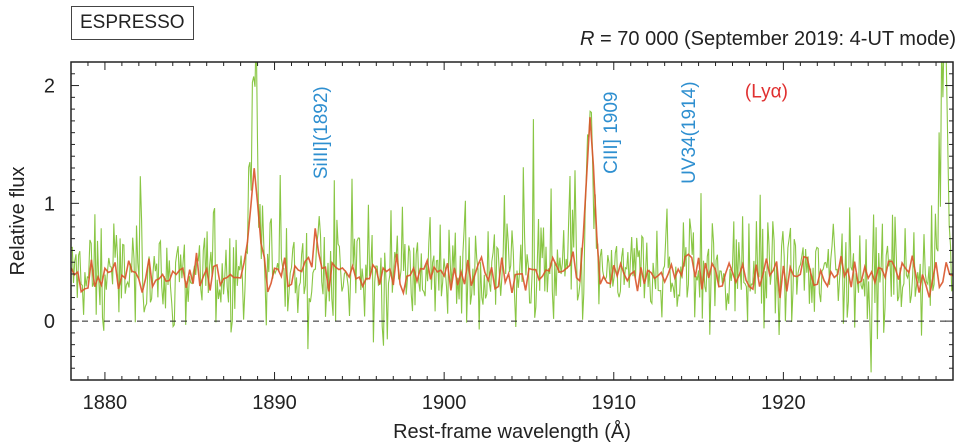  I want to click on instrument-label: ESPRESSO, so click(132, 23).